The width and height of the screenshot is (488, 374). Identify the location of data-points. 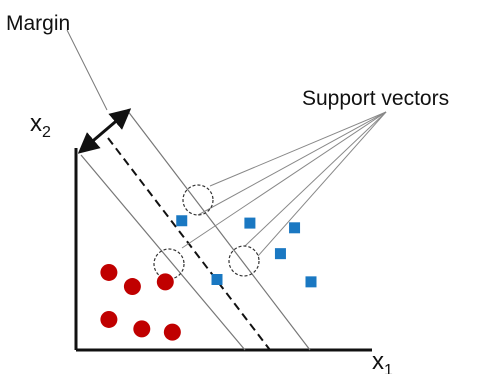
(208, 278).